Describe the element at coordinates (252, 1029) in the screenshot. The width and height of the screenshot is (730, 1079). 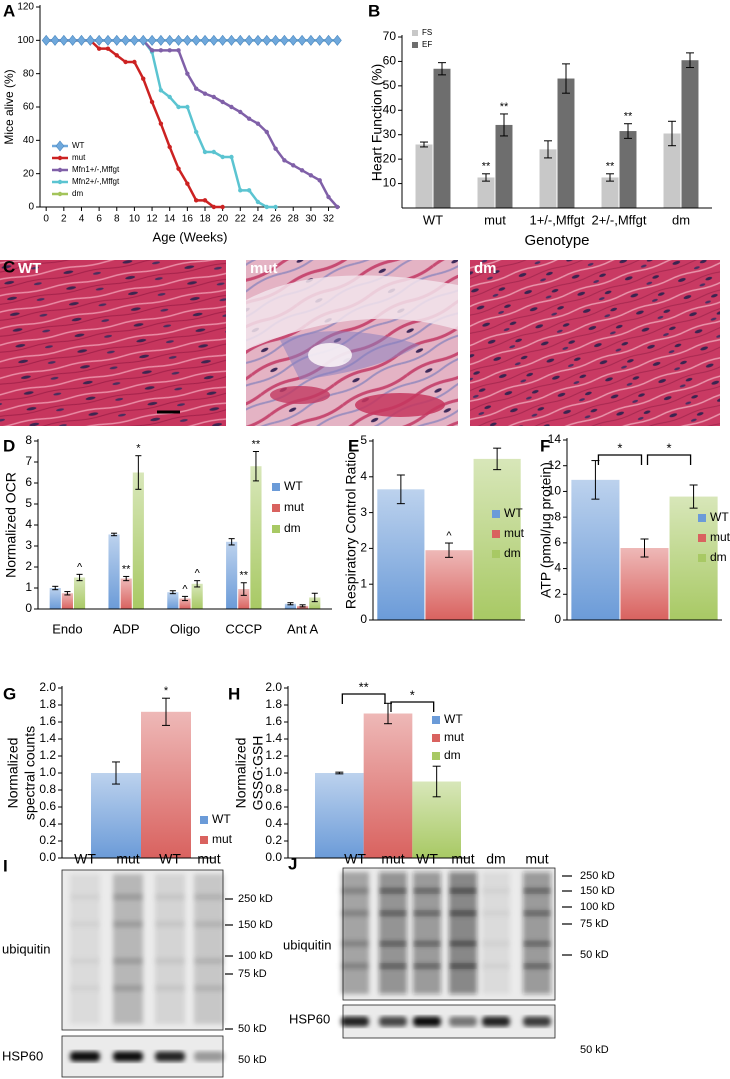
I see `marker-label: 50 kD` at that location.